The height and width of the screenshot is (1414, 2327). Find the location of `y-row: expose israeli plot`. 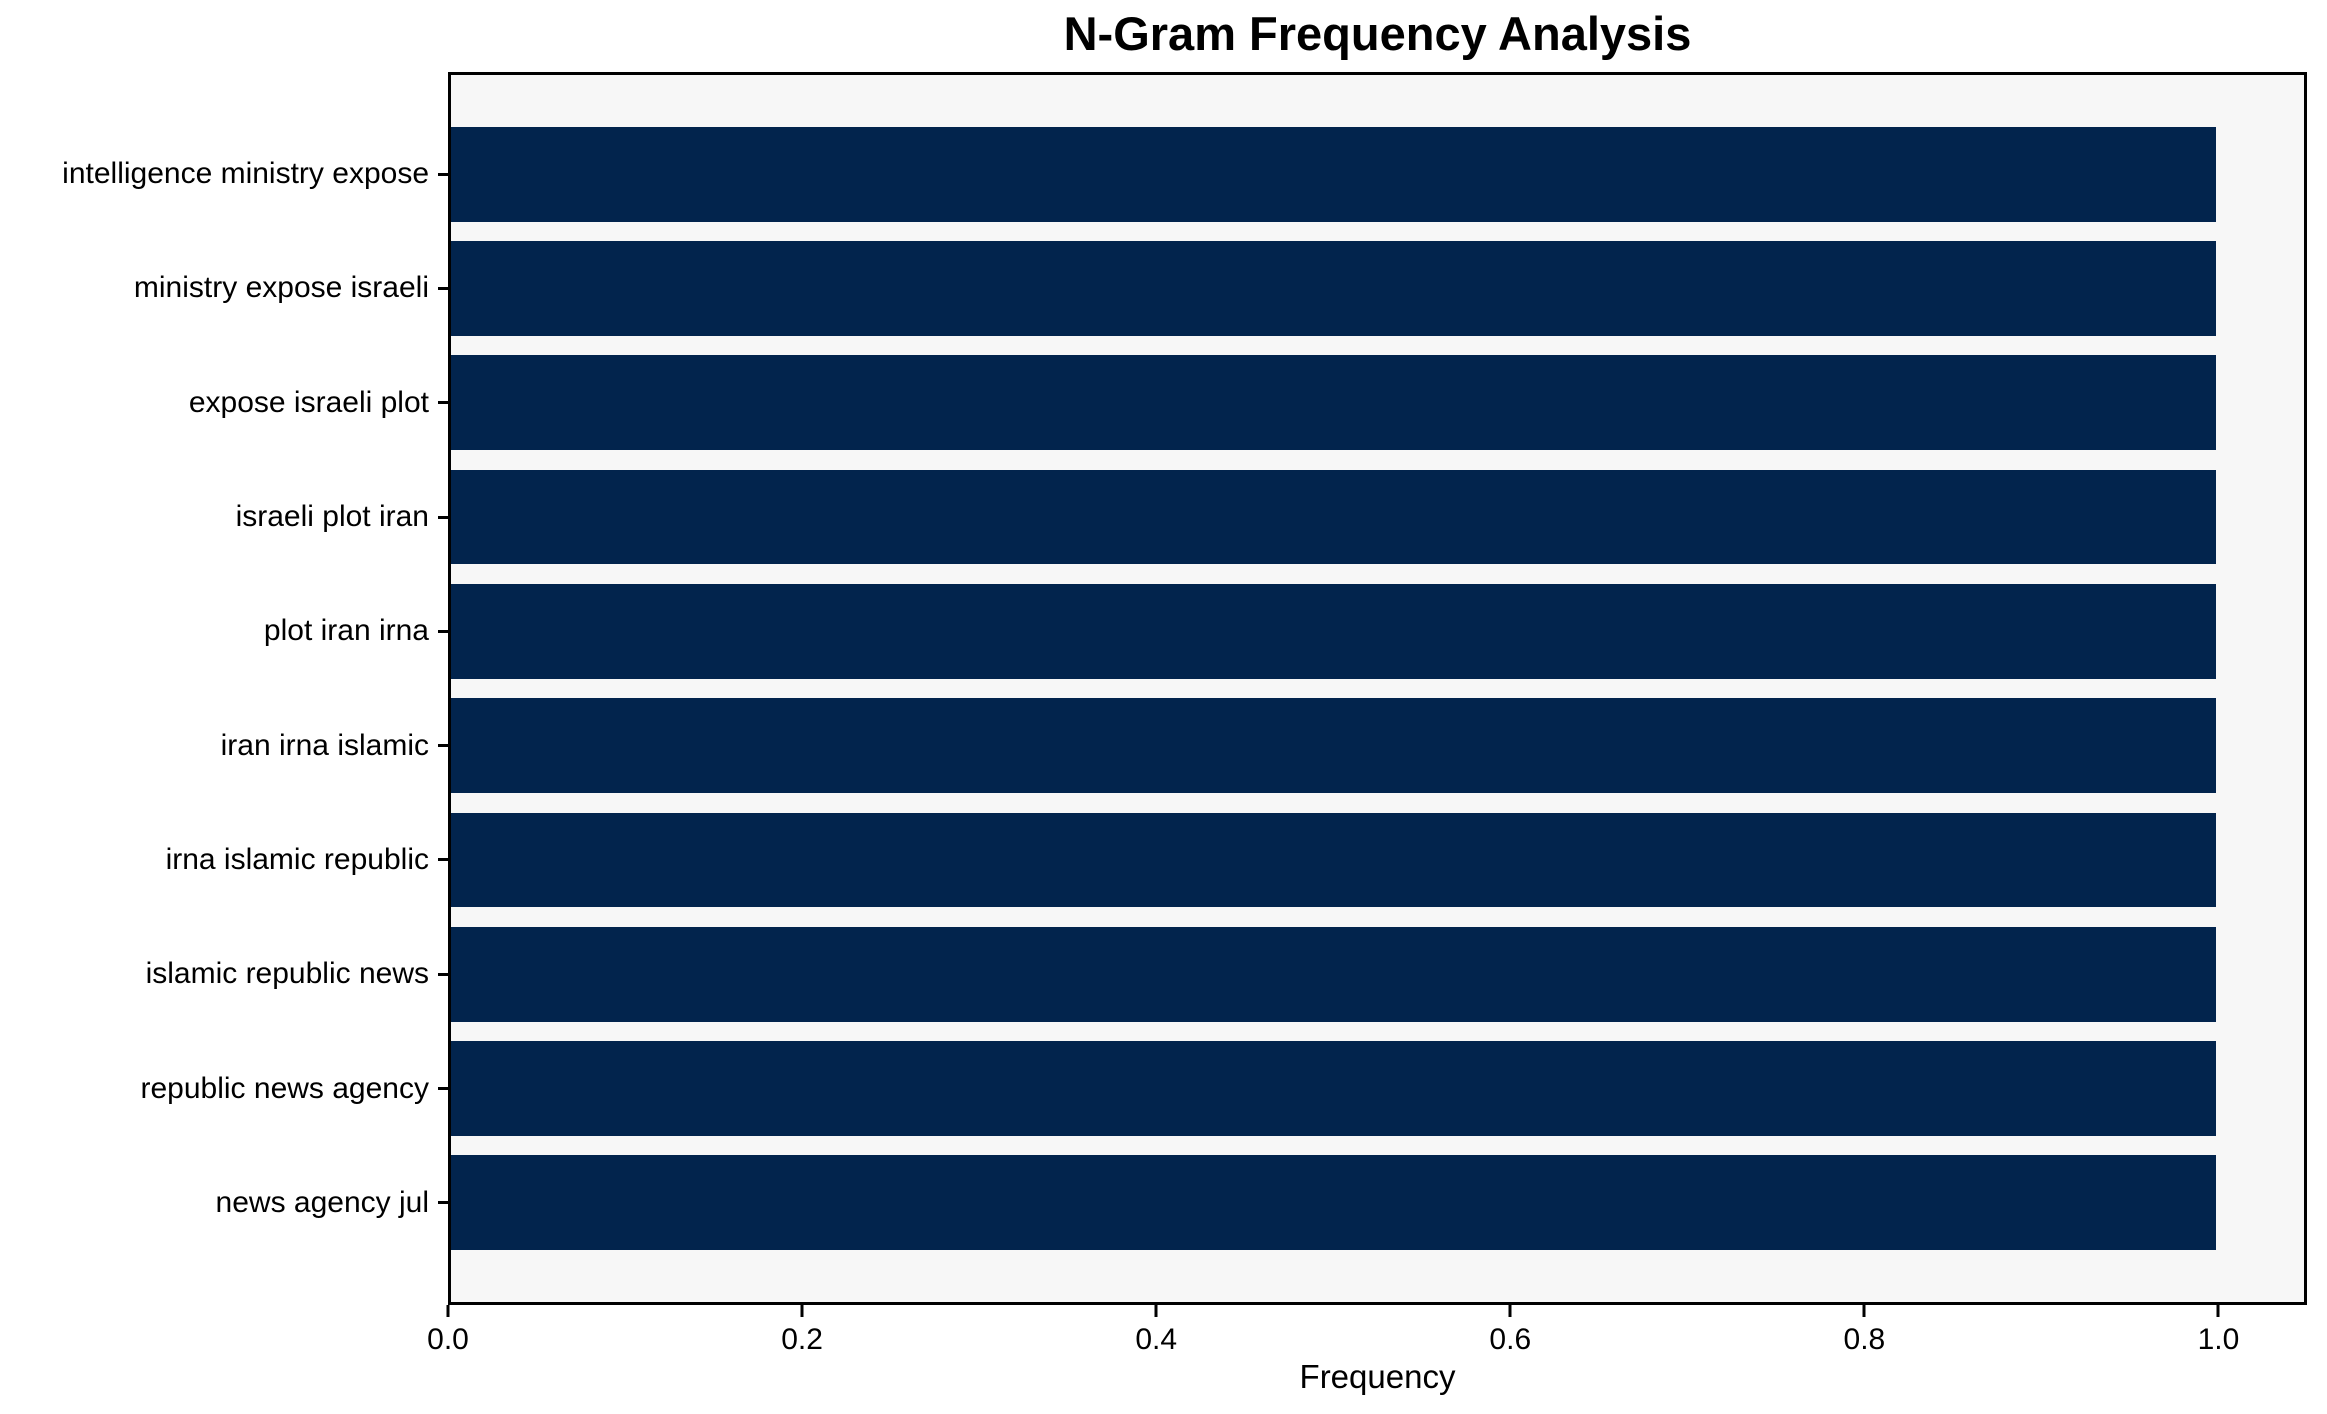

y-row: expose israeli plot is located at coordinates (224, 403).